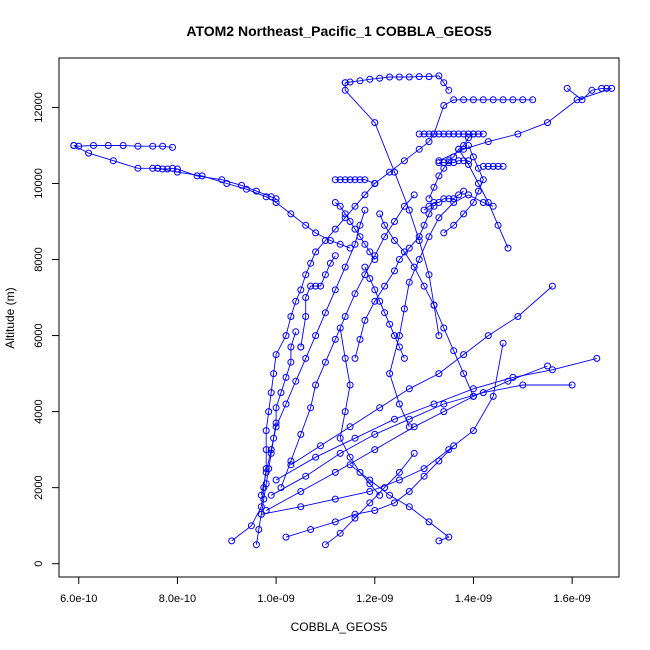 The height and width of the screenshot is (650, 650). Describe the element at coordinates (374, 599) in the screenshot. I see `x-tick-label: 1.2e-09` at that location.